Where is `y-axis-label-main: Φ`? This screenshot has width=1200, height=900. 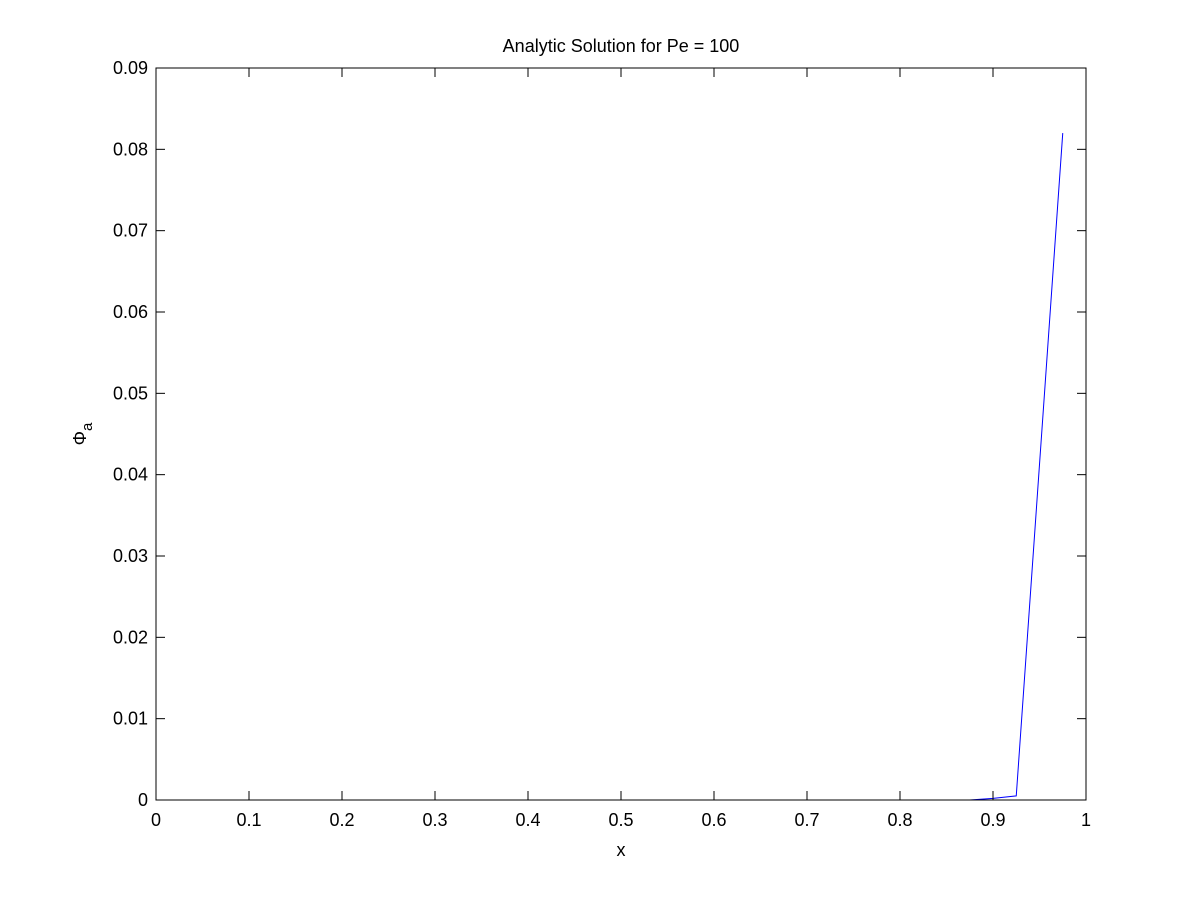
y-axis-label-main: Φ is located at coordinates (80, 438).